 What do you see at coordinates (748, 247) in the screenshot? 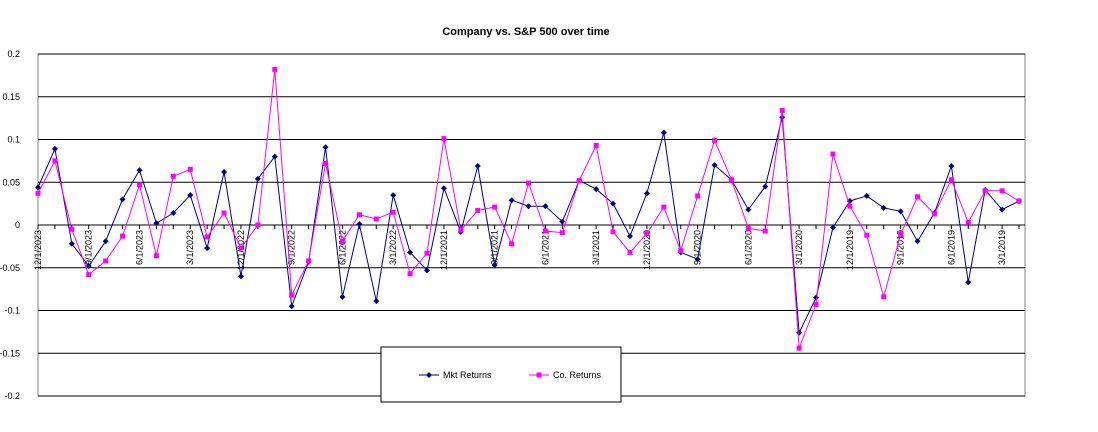
I see `x-tick-label: 6/1/2020` at bounding box center [748, 247].